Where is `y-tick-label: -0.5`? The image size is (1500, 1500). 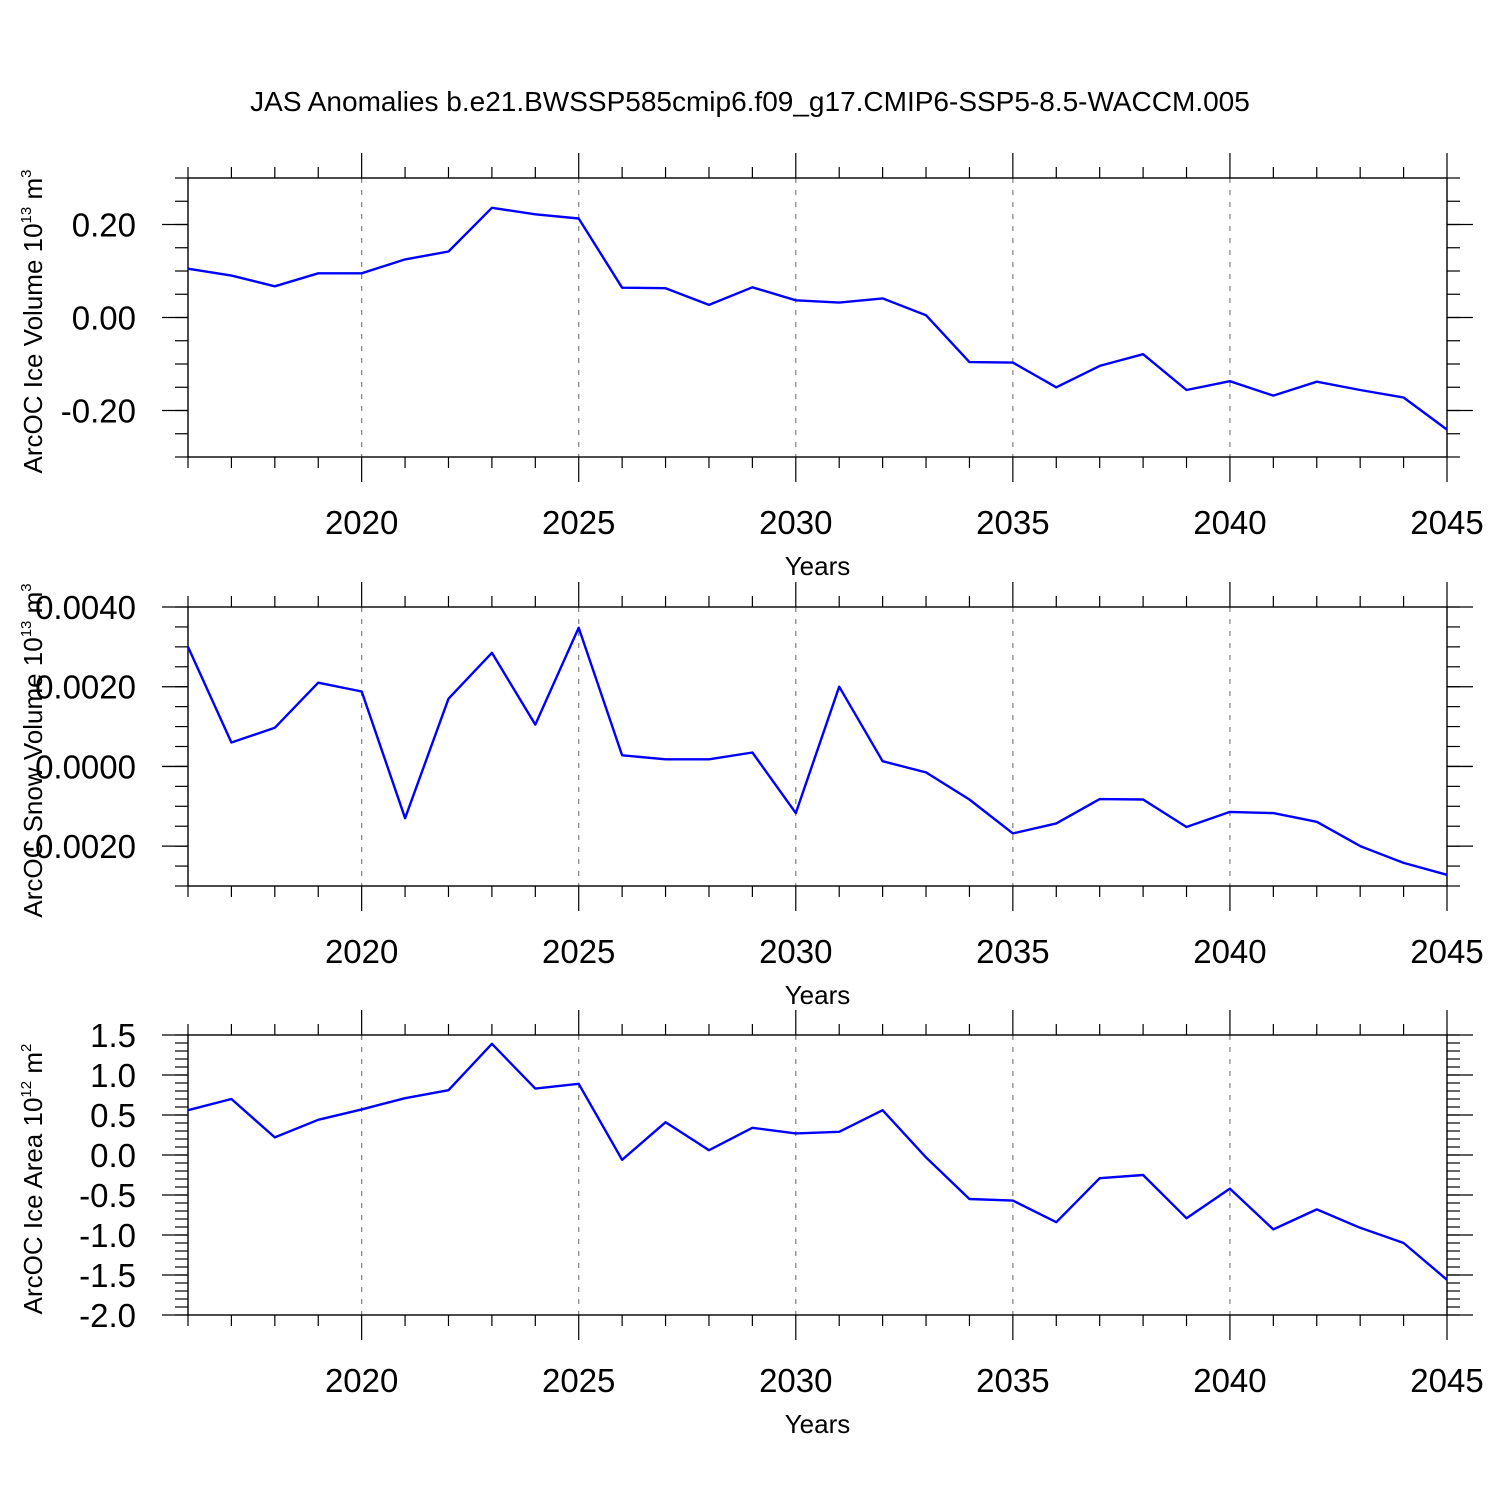
y-tick-label: -0.5 is located at coordinates (107, 1195).